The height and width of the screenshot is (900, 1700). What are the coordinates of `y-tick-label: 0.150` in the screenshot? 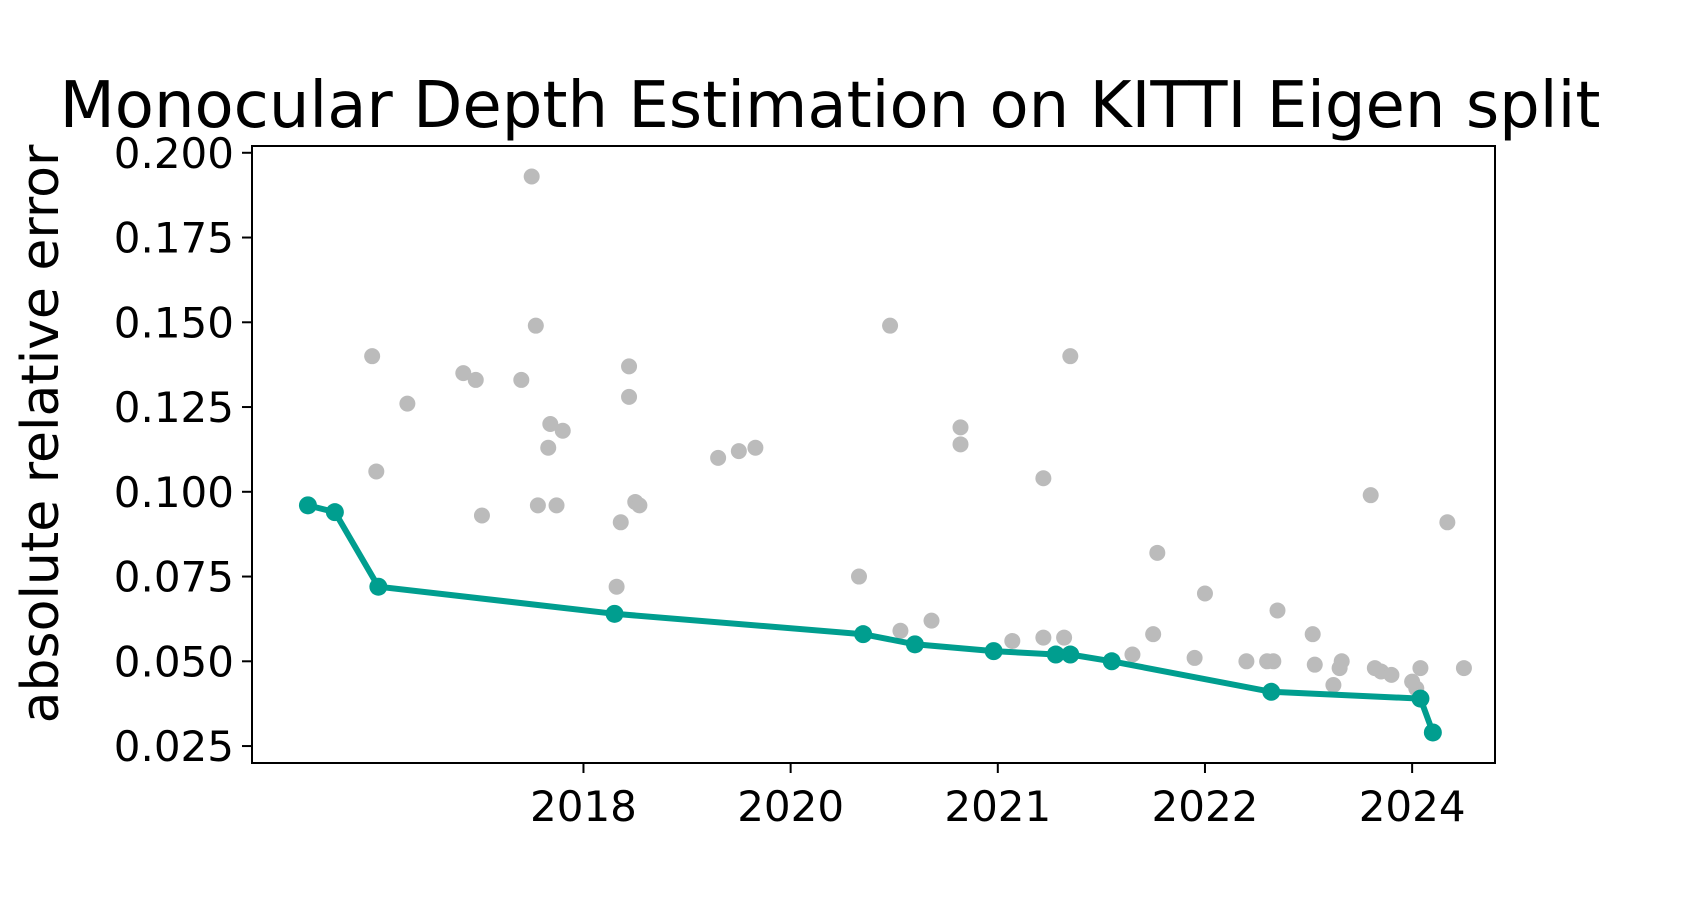 It's located at (174, 322).